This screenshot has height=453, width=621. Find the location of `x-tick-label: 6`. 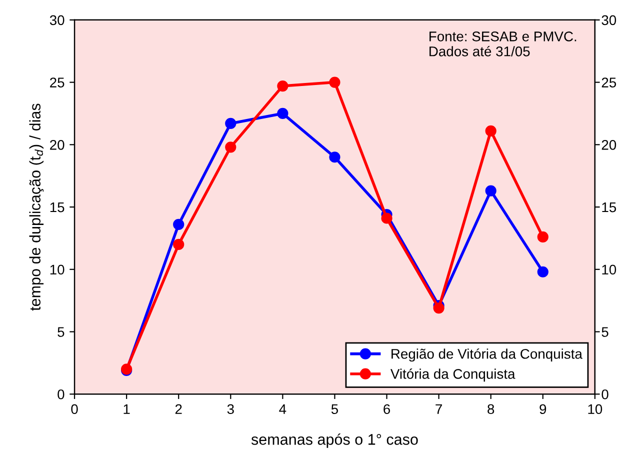

x-tick-label: 6 is located at coordinates (387, 409).